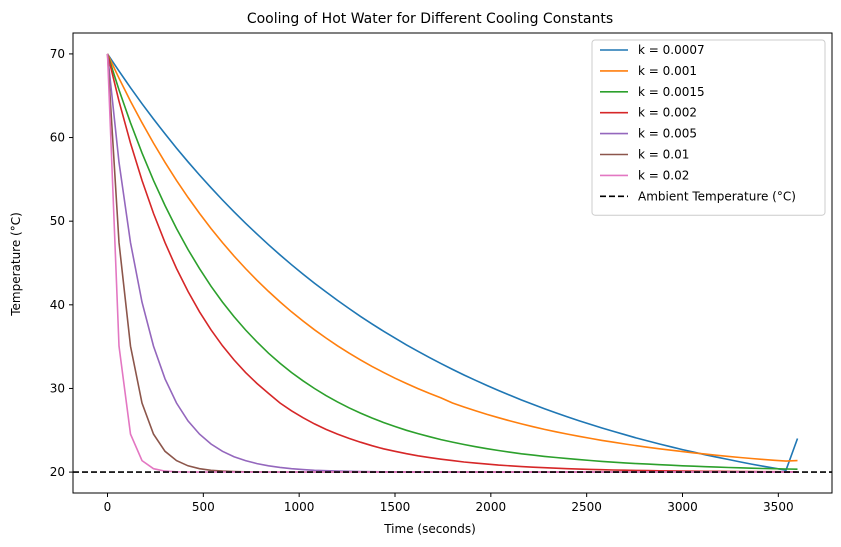 The image size is (841, 547). What do you see at coordinates (16, 264) in the screenshot?
I see `y-axis-label: Temperature (°C)` at bounding box center [16, 264].